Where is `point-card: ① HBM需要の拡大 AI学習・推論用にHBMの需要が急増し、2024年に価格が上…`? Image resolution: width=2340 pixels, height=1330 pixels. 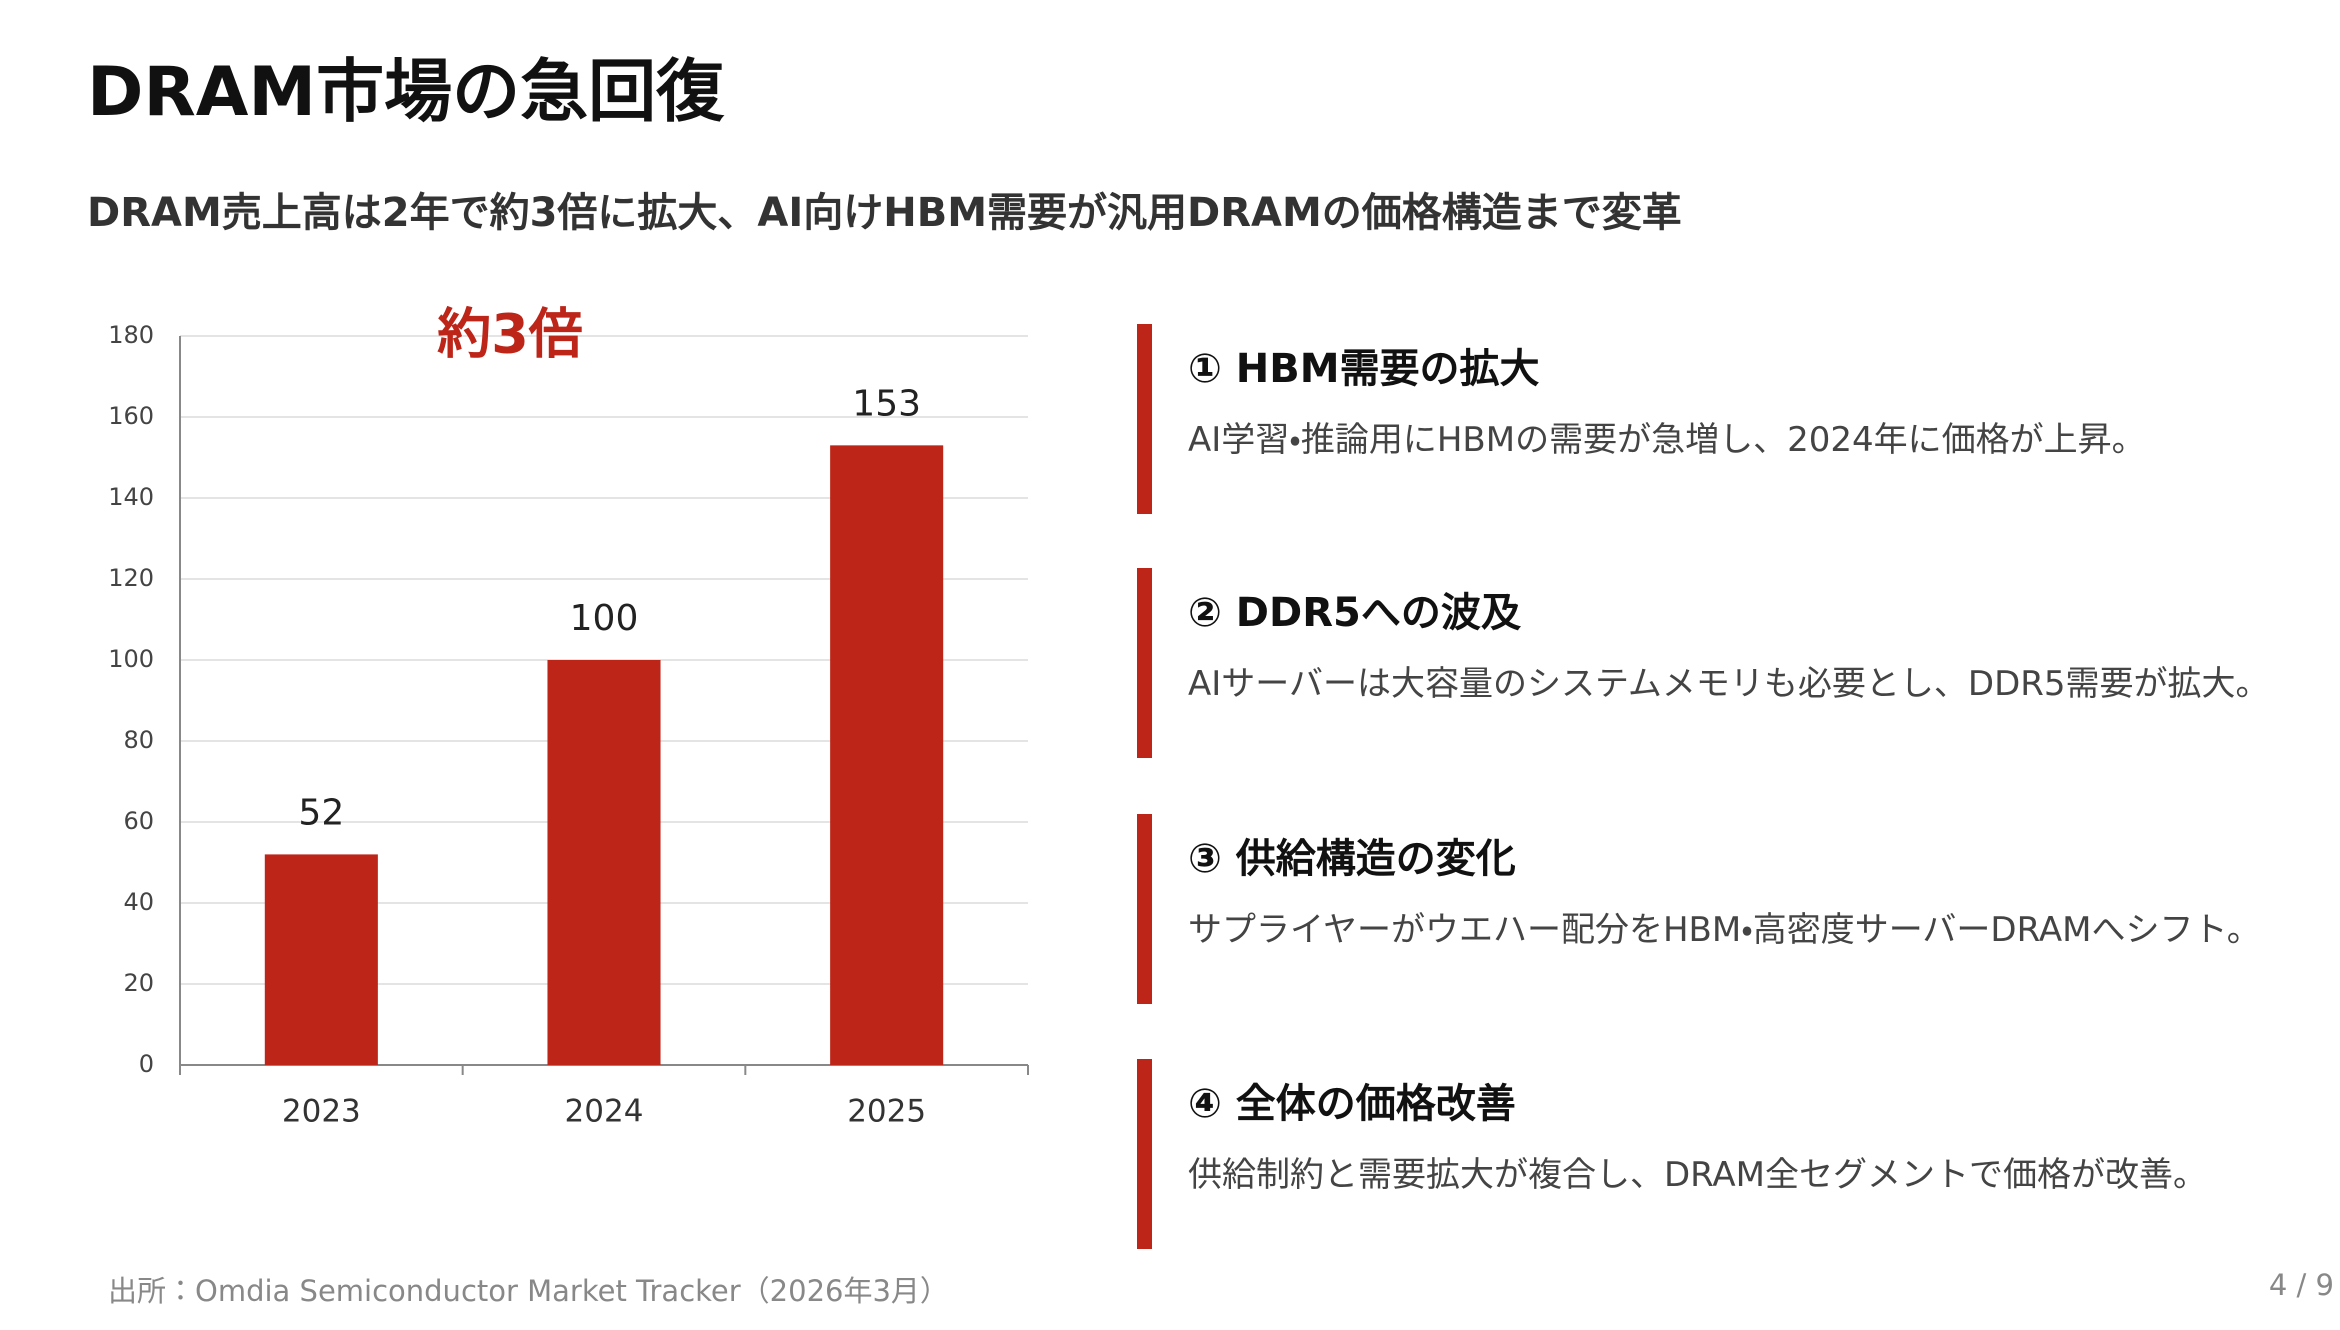
point-card: ① HBM需要の拡大 AI学習・推論用にHBMの需要が急増し、2024年に価格が上… is located at coordinates (1712, 419).